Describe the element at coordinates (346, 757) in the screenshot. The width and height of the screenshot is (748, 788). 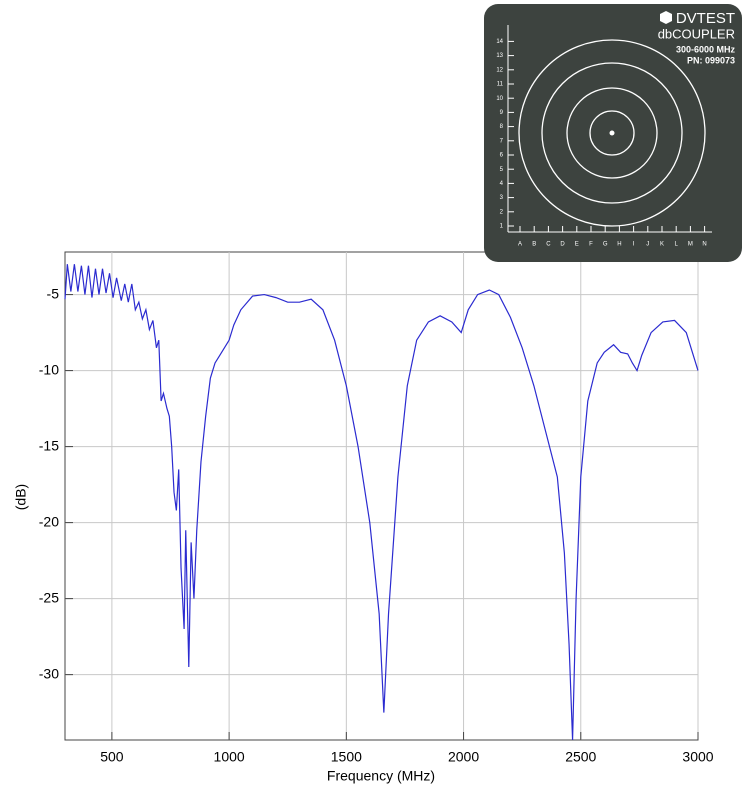
I see `x-tick-label: 1500` at that location.